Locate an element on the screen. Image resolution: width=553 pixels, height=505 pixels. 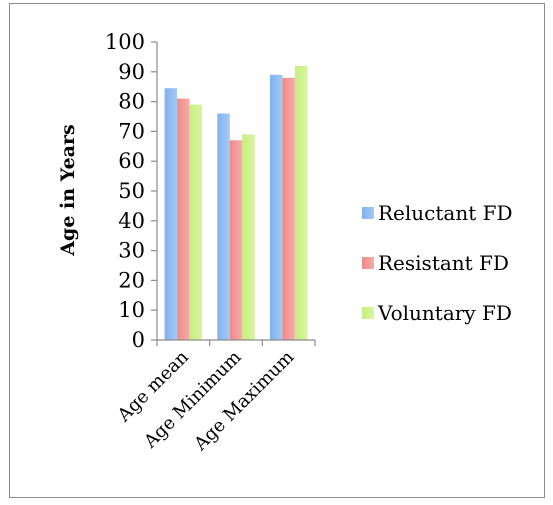
bar-reluctant-fd-age-minimum is located at coordinates (223, 226).